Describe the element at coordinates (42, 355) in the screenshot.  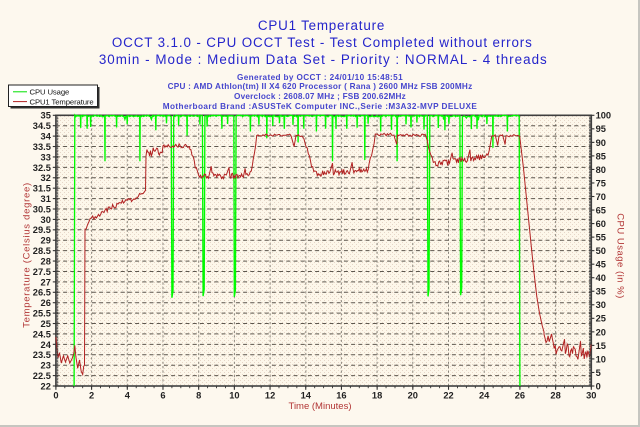
I see `svg-text: 23.5` at that location.